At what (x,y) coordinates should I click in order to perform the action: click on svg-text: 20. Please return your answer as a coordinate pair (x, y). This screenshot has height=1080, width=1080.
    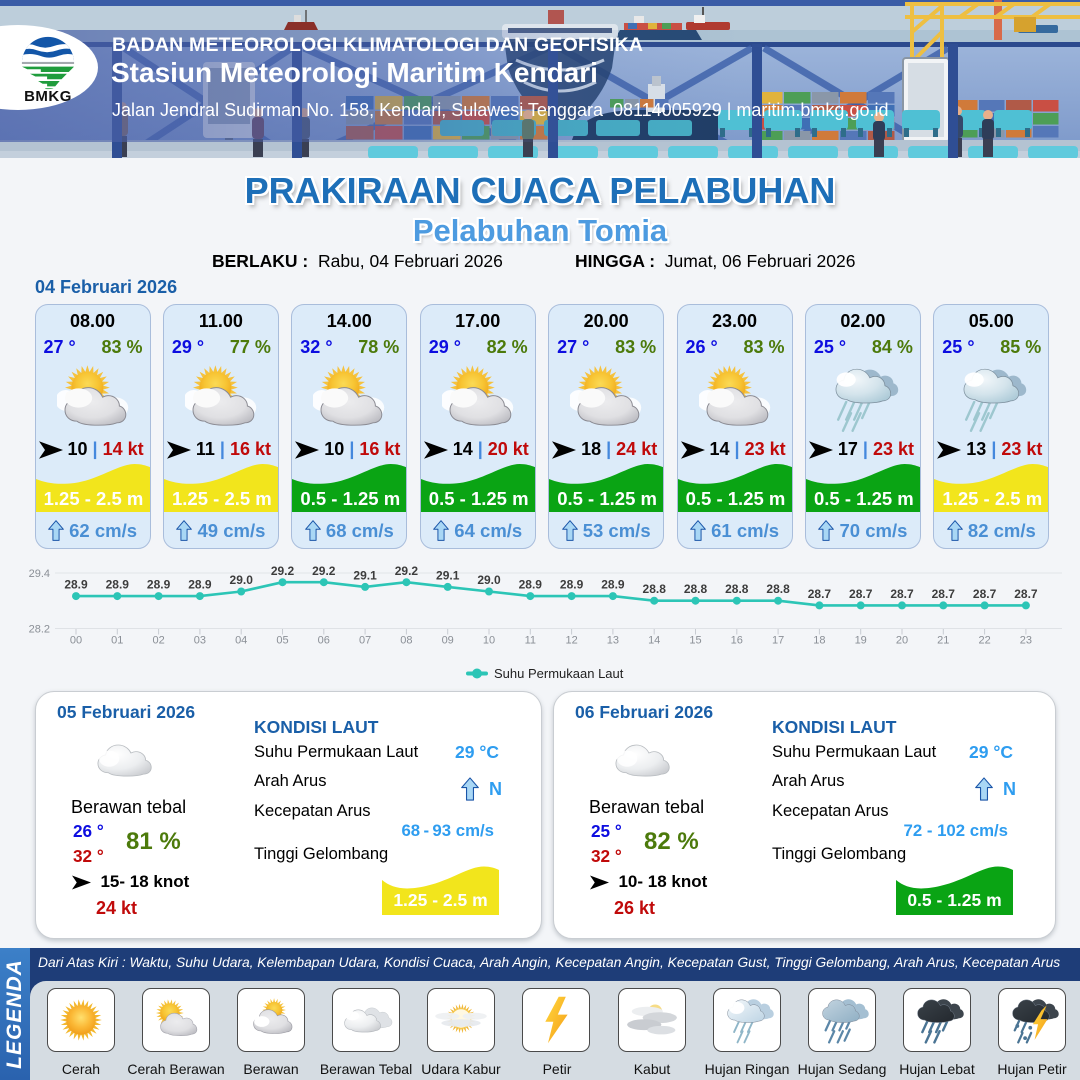
    Looking at the image, I should click on (902, 641).